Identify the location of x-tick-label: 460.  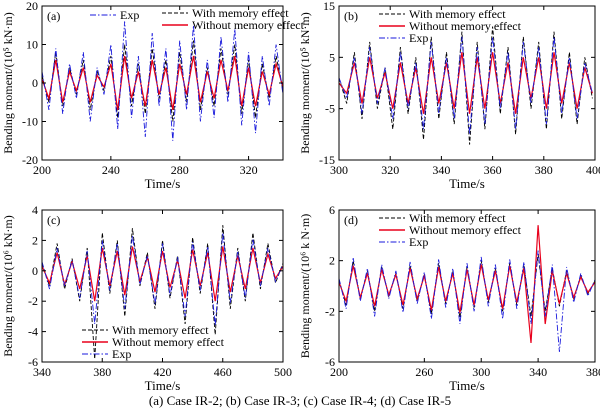
(223, 372).